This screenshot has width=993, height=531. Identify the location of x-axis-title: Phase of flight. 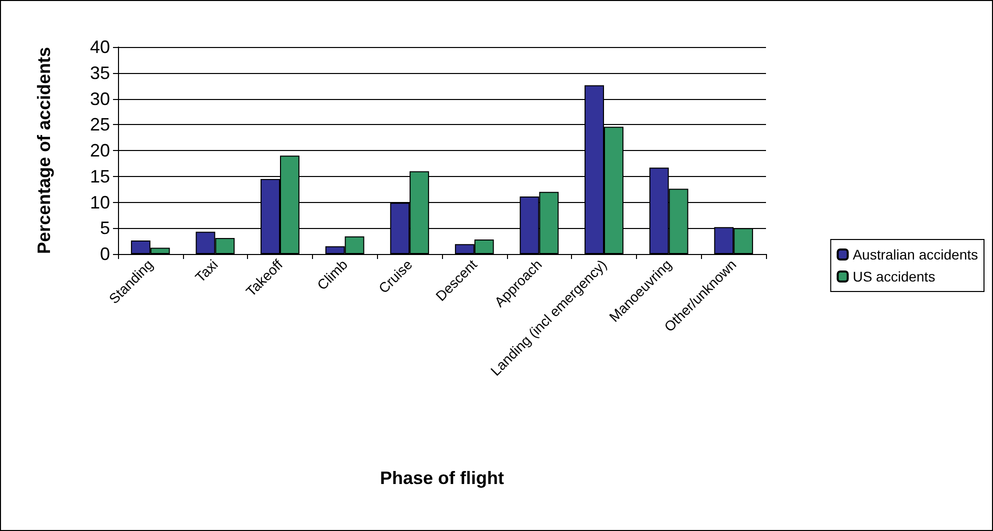
(442, 478).